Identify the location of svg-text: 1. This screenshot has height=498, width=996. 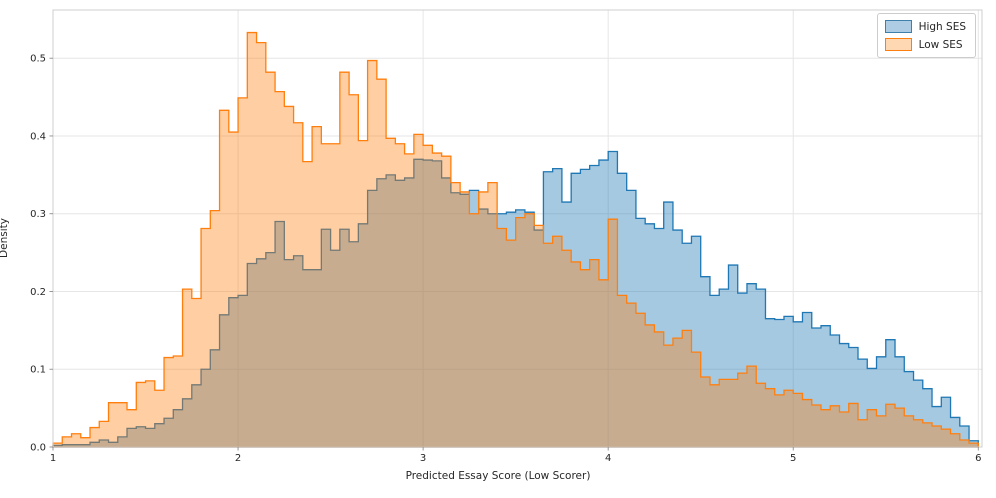
(53, 458).